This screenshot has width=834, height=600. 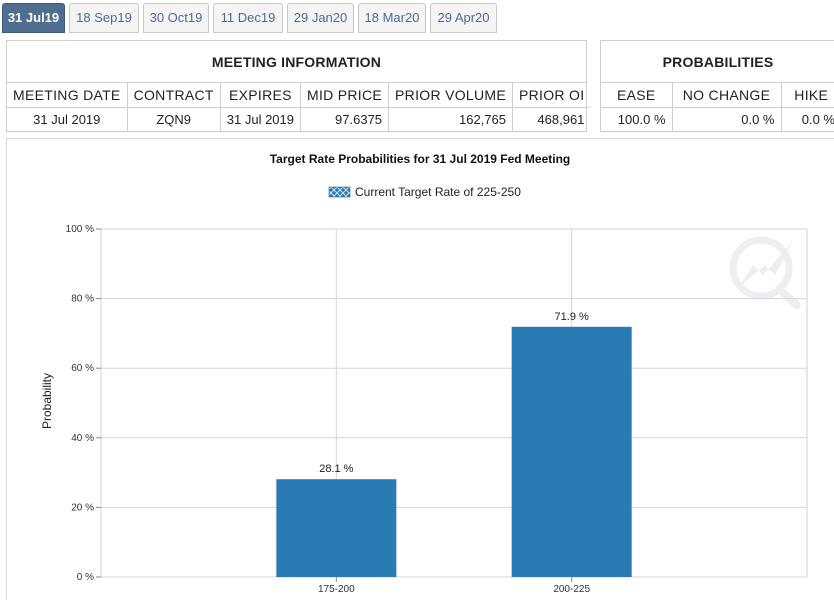 What do you see at coordinates (450, 95) in the screenshot?
I see `header-prior-volume: PRIOR VOLUME` at bounding box center [450, 95].